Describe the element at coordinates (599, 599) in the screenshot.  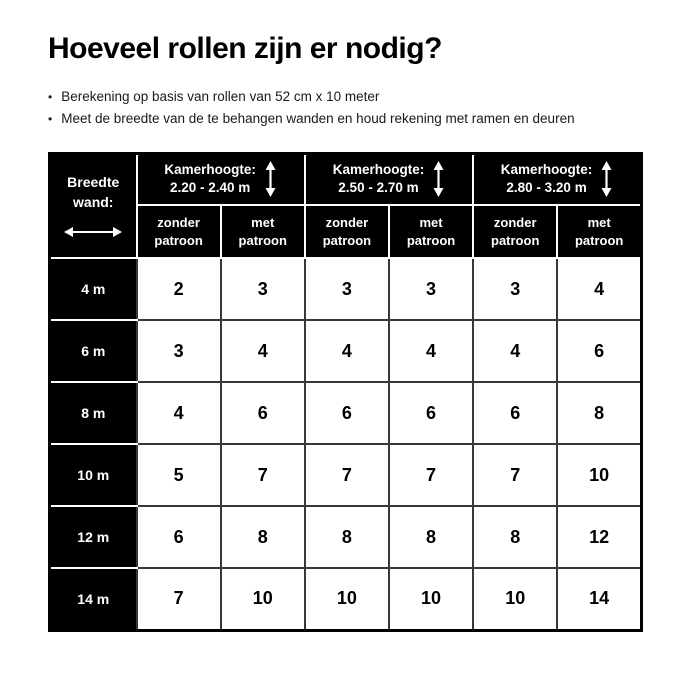
I see `value-cell: 14` at that location.